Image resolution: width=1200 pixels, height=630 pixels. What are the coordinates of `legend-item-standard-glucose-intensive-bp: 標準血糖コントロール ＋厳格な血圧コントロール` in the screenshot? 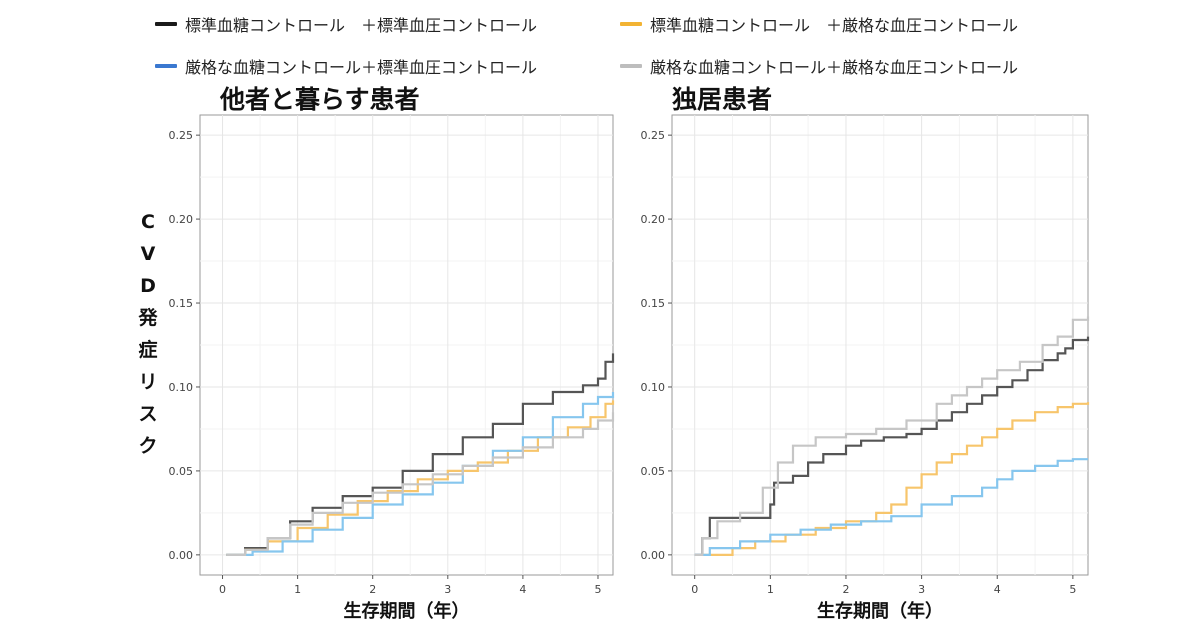 It's located at (819, 24).